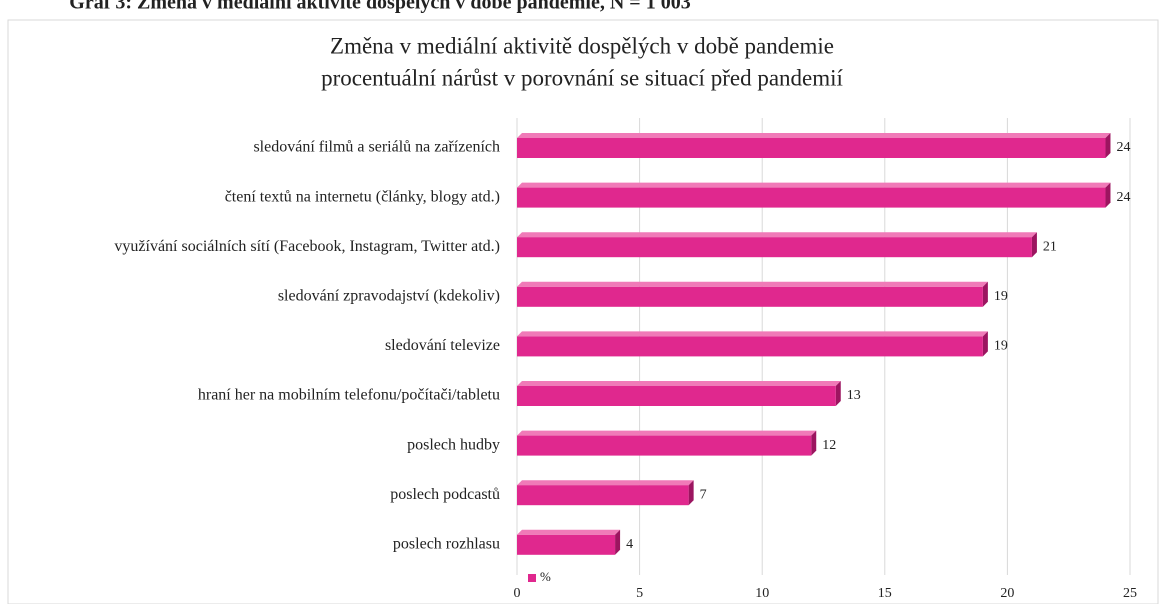 This screenshot has width=1165, height=604. What do you see at coordinates (389, 295) in the screenshot?
I see `y-tick-label: sledování zpravodajství (kdekoliv)` at bounding box center [389, 295].